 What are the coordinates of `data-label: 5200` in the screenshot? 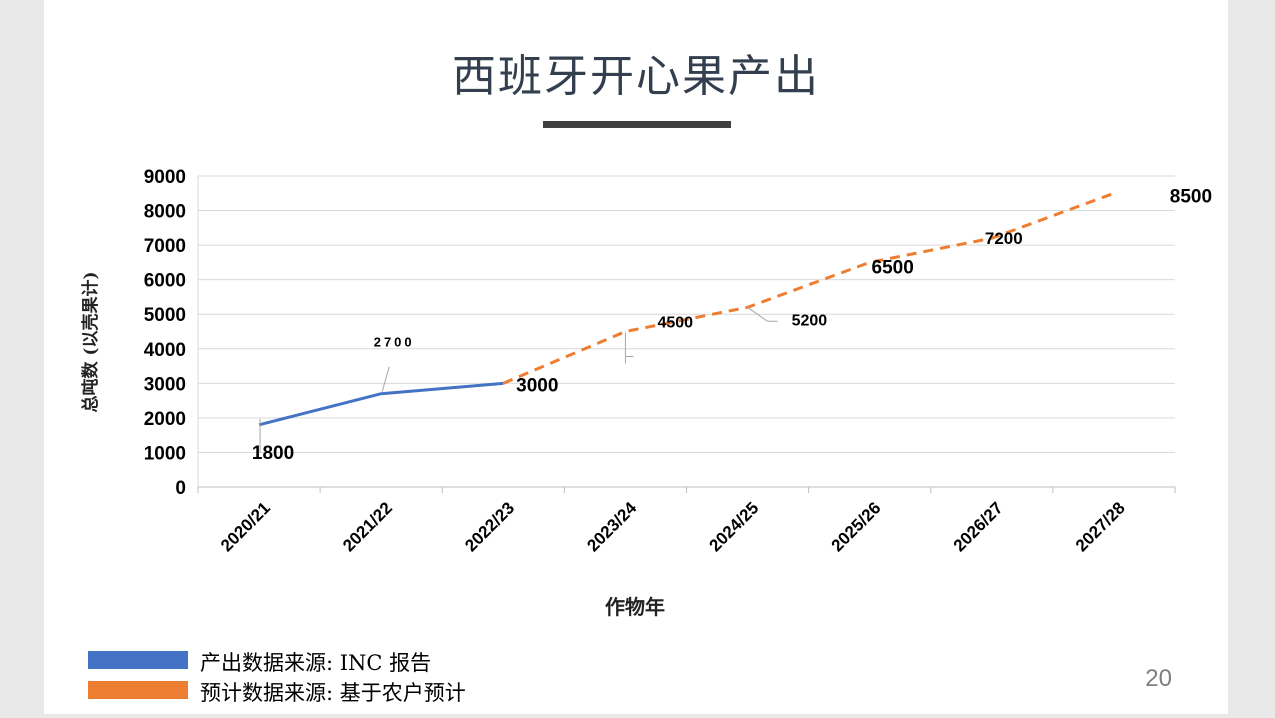 It's located at (810, 320).